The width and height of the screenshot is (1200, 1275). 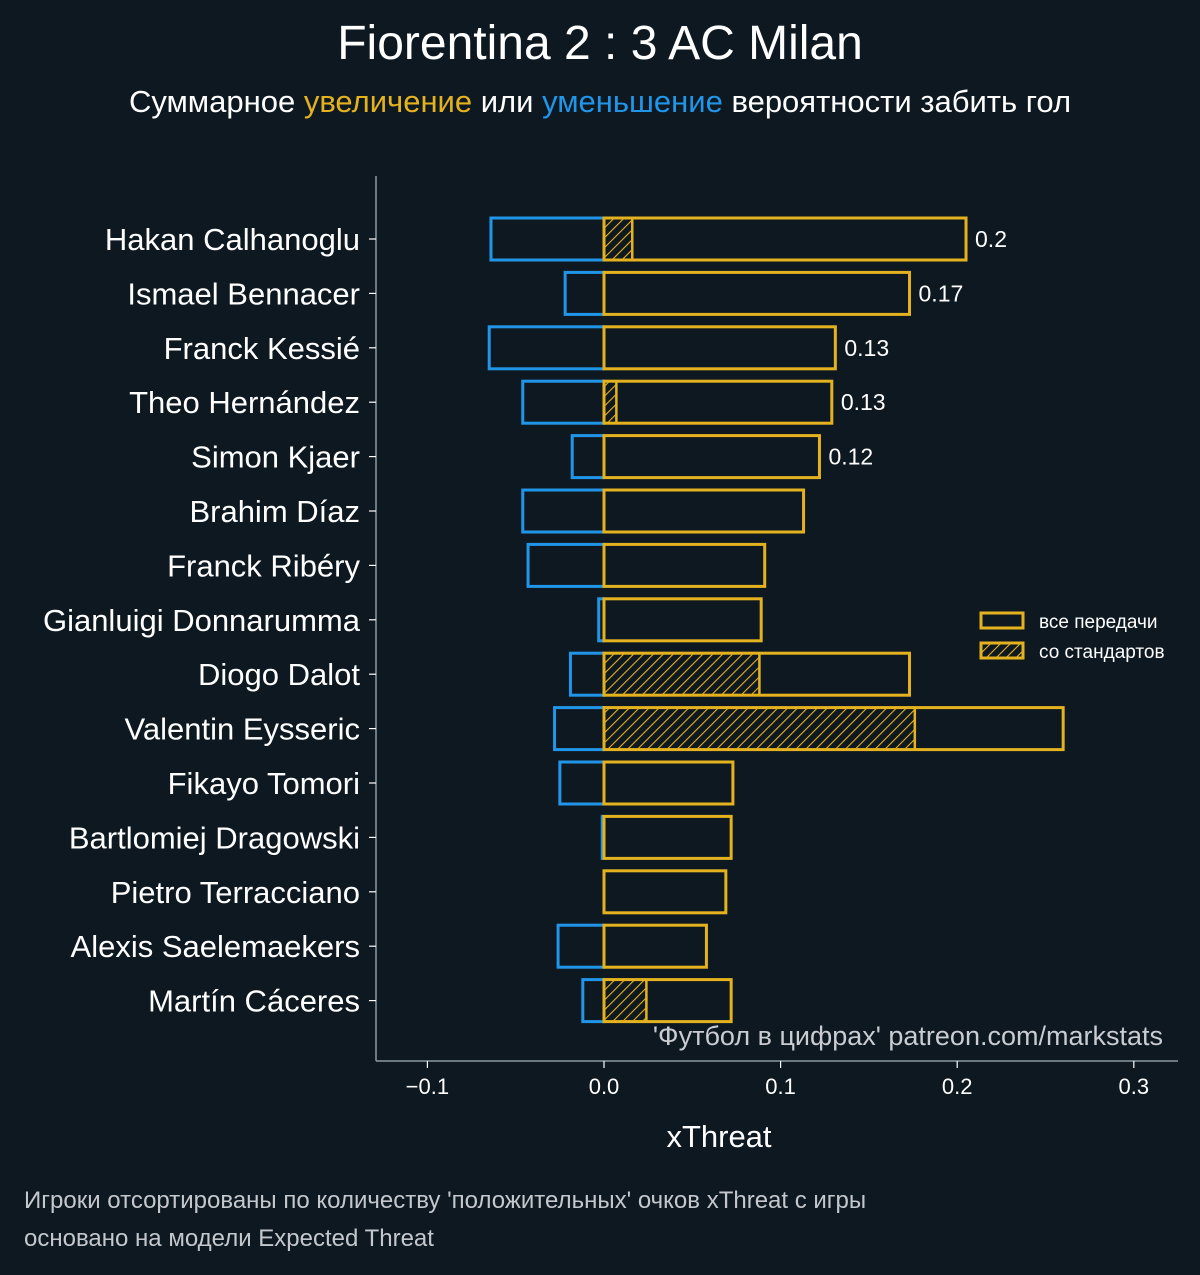 I want to click on player-label: Brahim Díaz, so click(x=274, y=511).